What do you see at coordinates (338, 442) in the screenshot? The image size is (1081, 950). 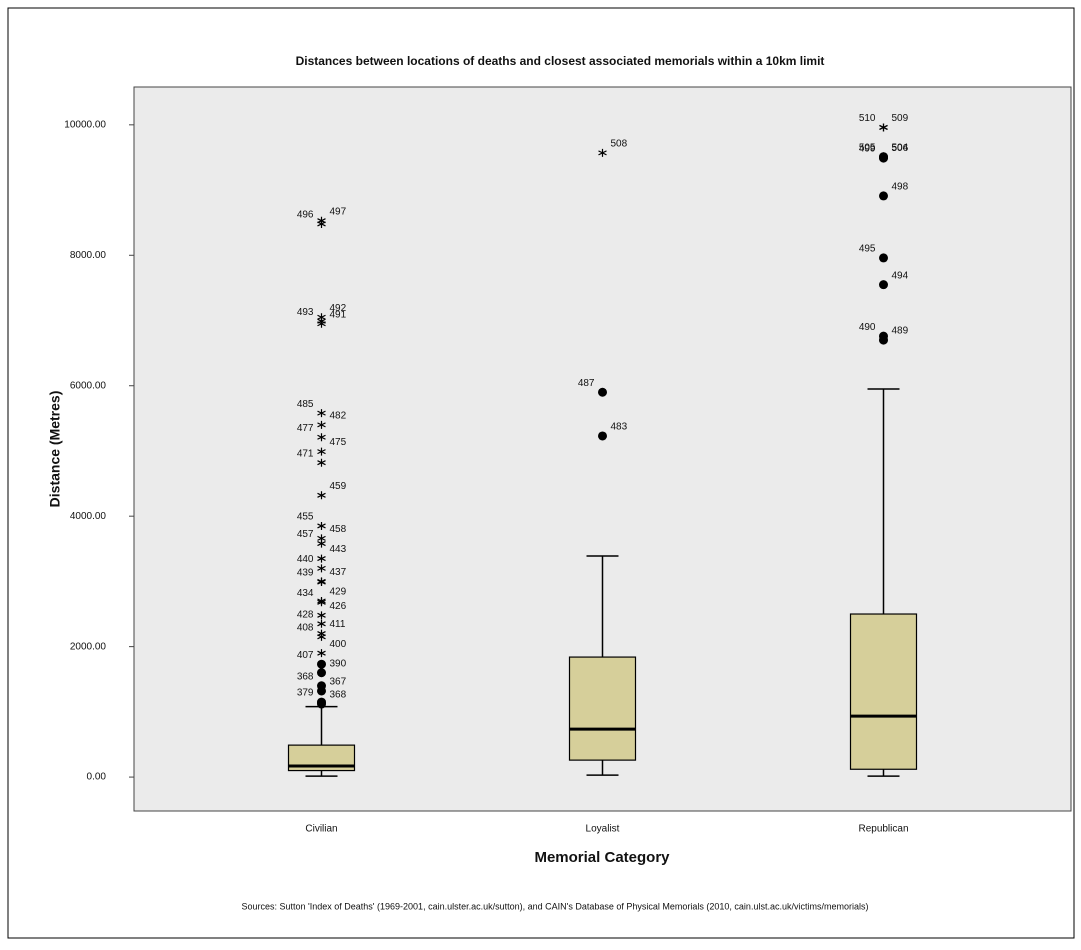 I see `outlier-label: 475` at bounding box center [338, 442].